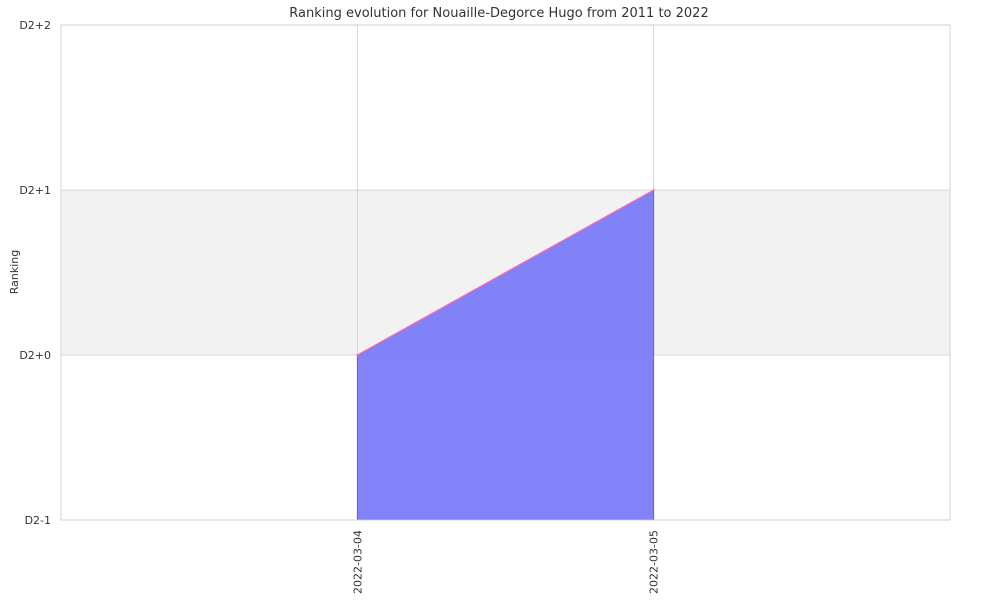 This screenshot has width=1000, height=600. What do you see at coordinates (35, 25) in the screenshot?
I see `y-tick-label: D2+2` at bounding box center [35, 25].